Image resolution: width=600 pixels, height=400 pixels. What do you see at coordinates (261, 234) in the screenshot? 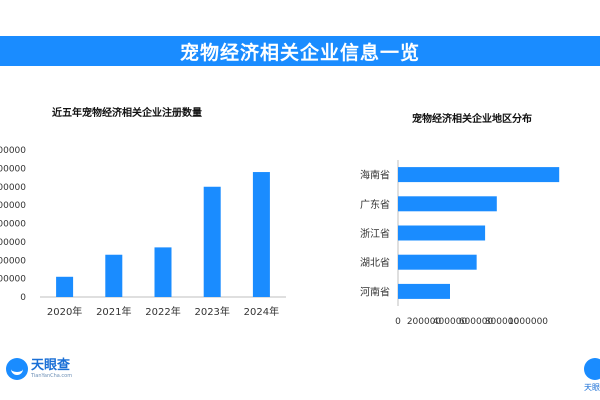
I see `bar-2024年` at bounding box center [261, 234].